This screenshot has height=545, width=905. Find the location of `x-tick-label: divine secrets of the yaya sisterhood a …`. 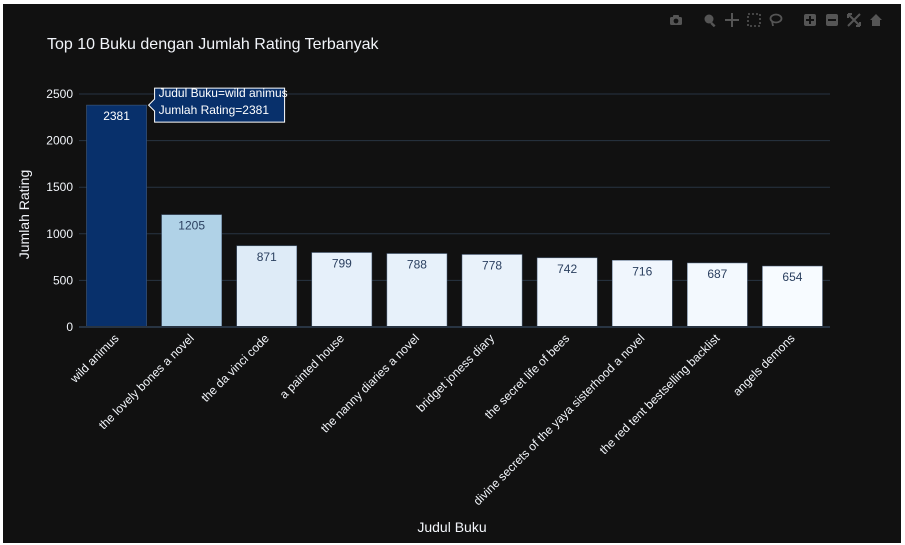

x-tick-label: divine secrets of the yaya sisterhood a … is located at coordinates (558, 419).